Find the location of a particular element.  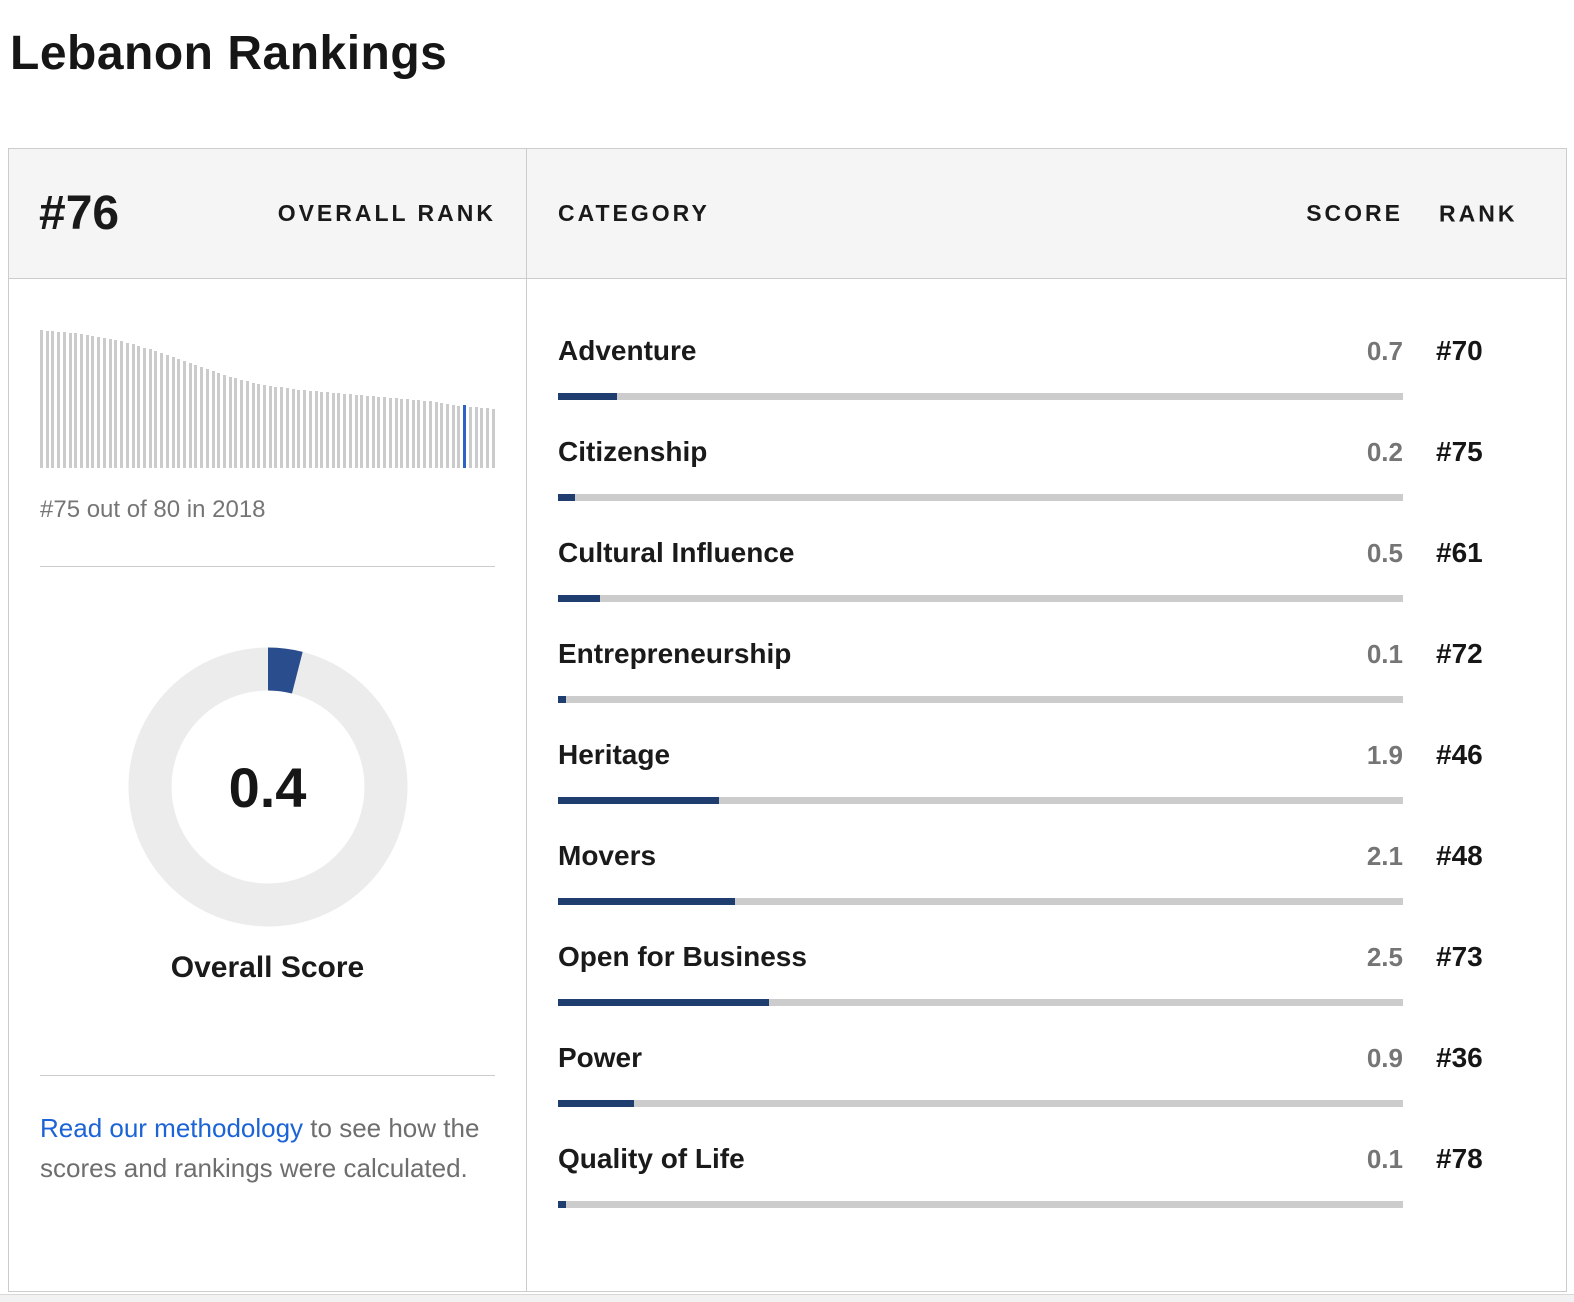

category-rank: #46 is located at coordinates (1459, 754).